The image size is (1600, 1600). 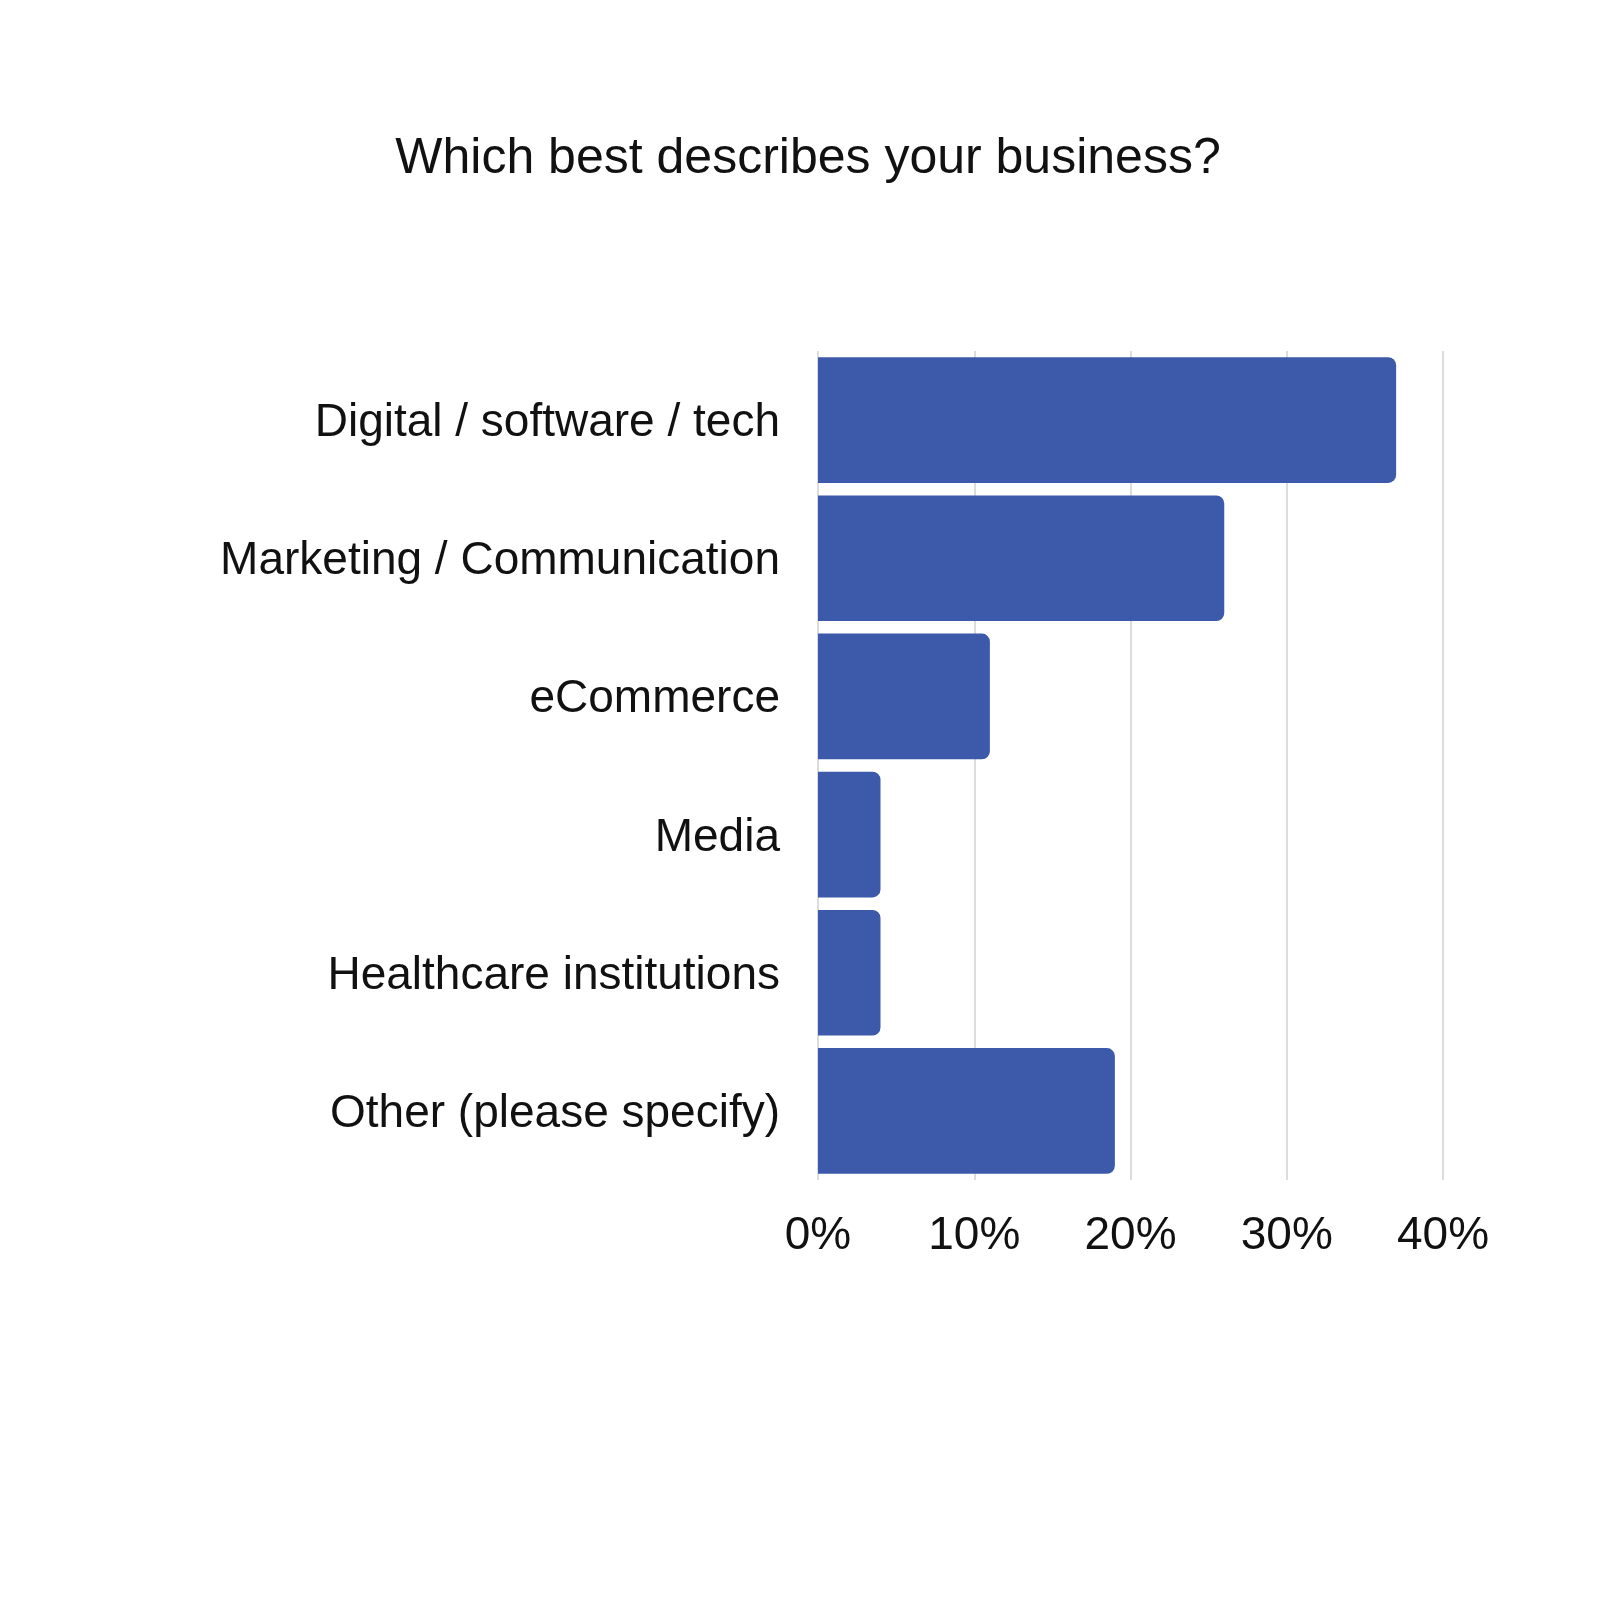 What do you see at coordinates (654, 696) in the screenshot?
I see `y-tick-label: eCommerce` at bounding box center [654, 696].